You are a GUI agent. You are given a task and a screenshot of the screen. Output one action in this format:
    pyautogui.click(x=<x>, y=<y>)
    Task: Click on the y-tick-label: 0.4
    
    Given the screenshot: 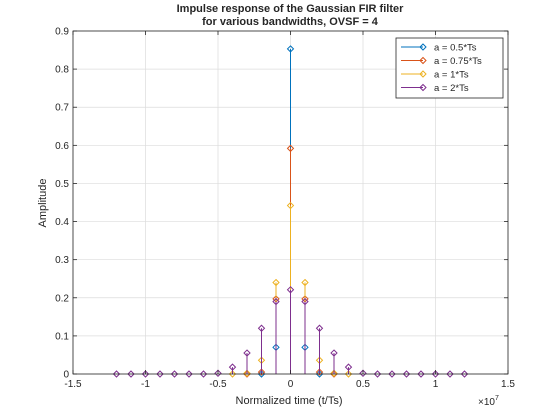 What is the action you would take?
    pyautogui.click(x=62, y=222)
    